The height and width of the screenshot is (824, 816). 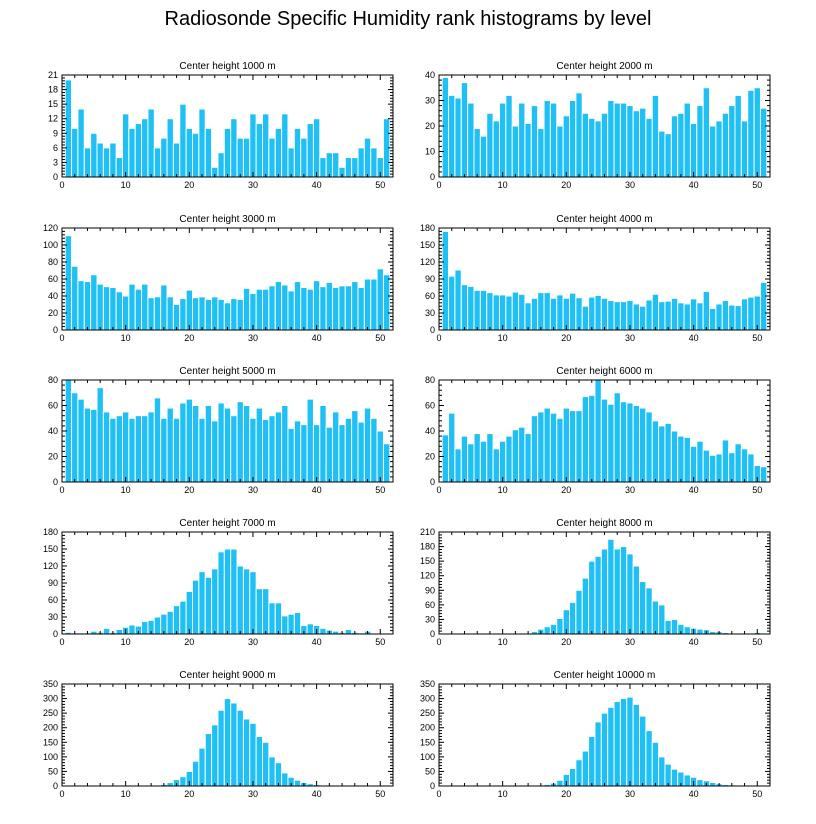 I want to click on y-tick-label: 150, so click(x=50, y=742).